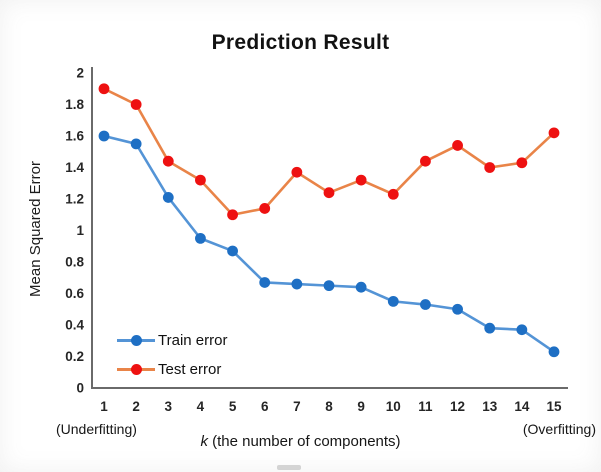  Describe the element at coordinates (300, 42) in the screenshot. I see `chart-title: Prediction Result` at that location.